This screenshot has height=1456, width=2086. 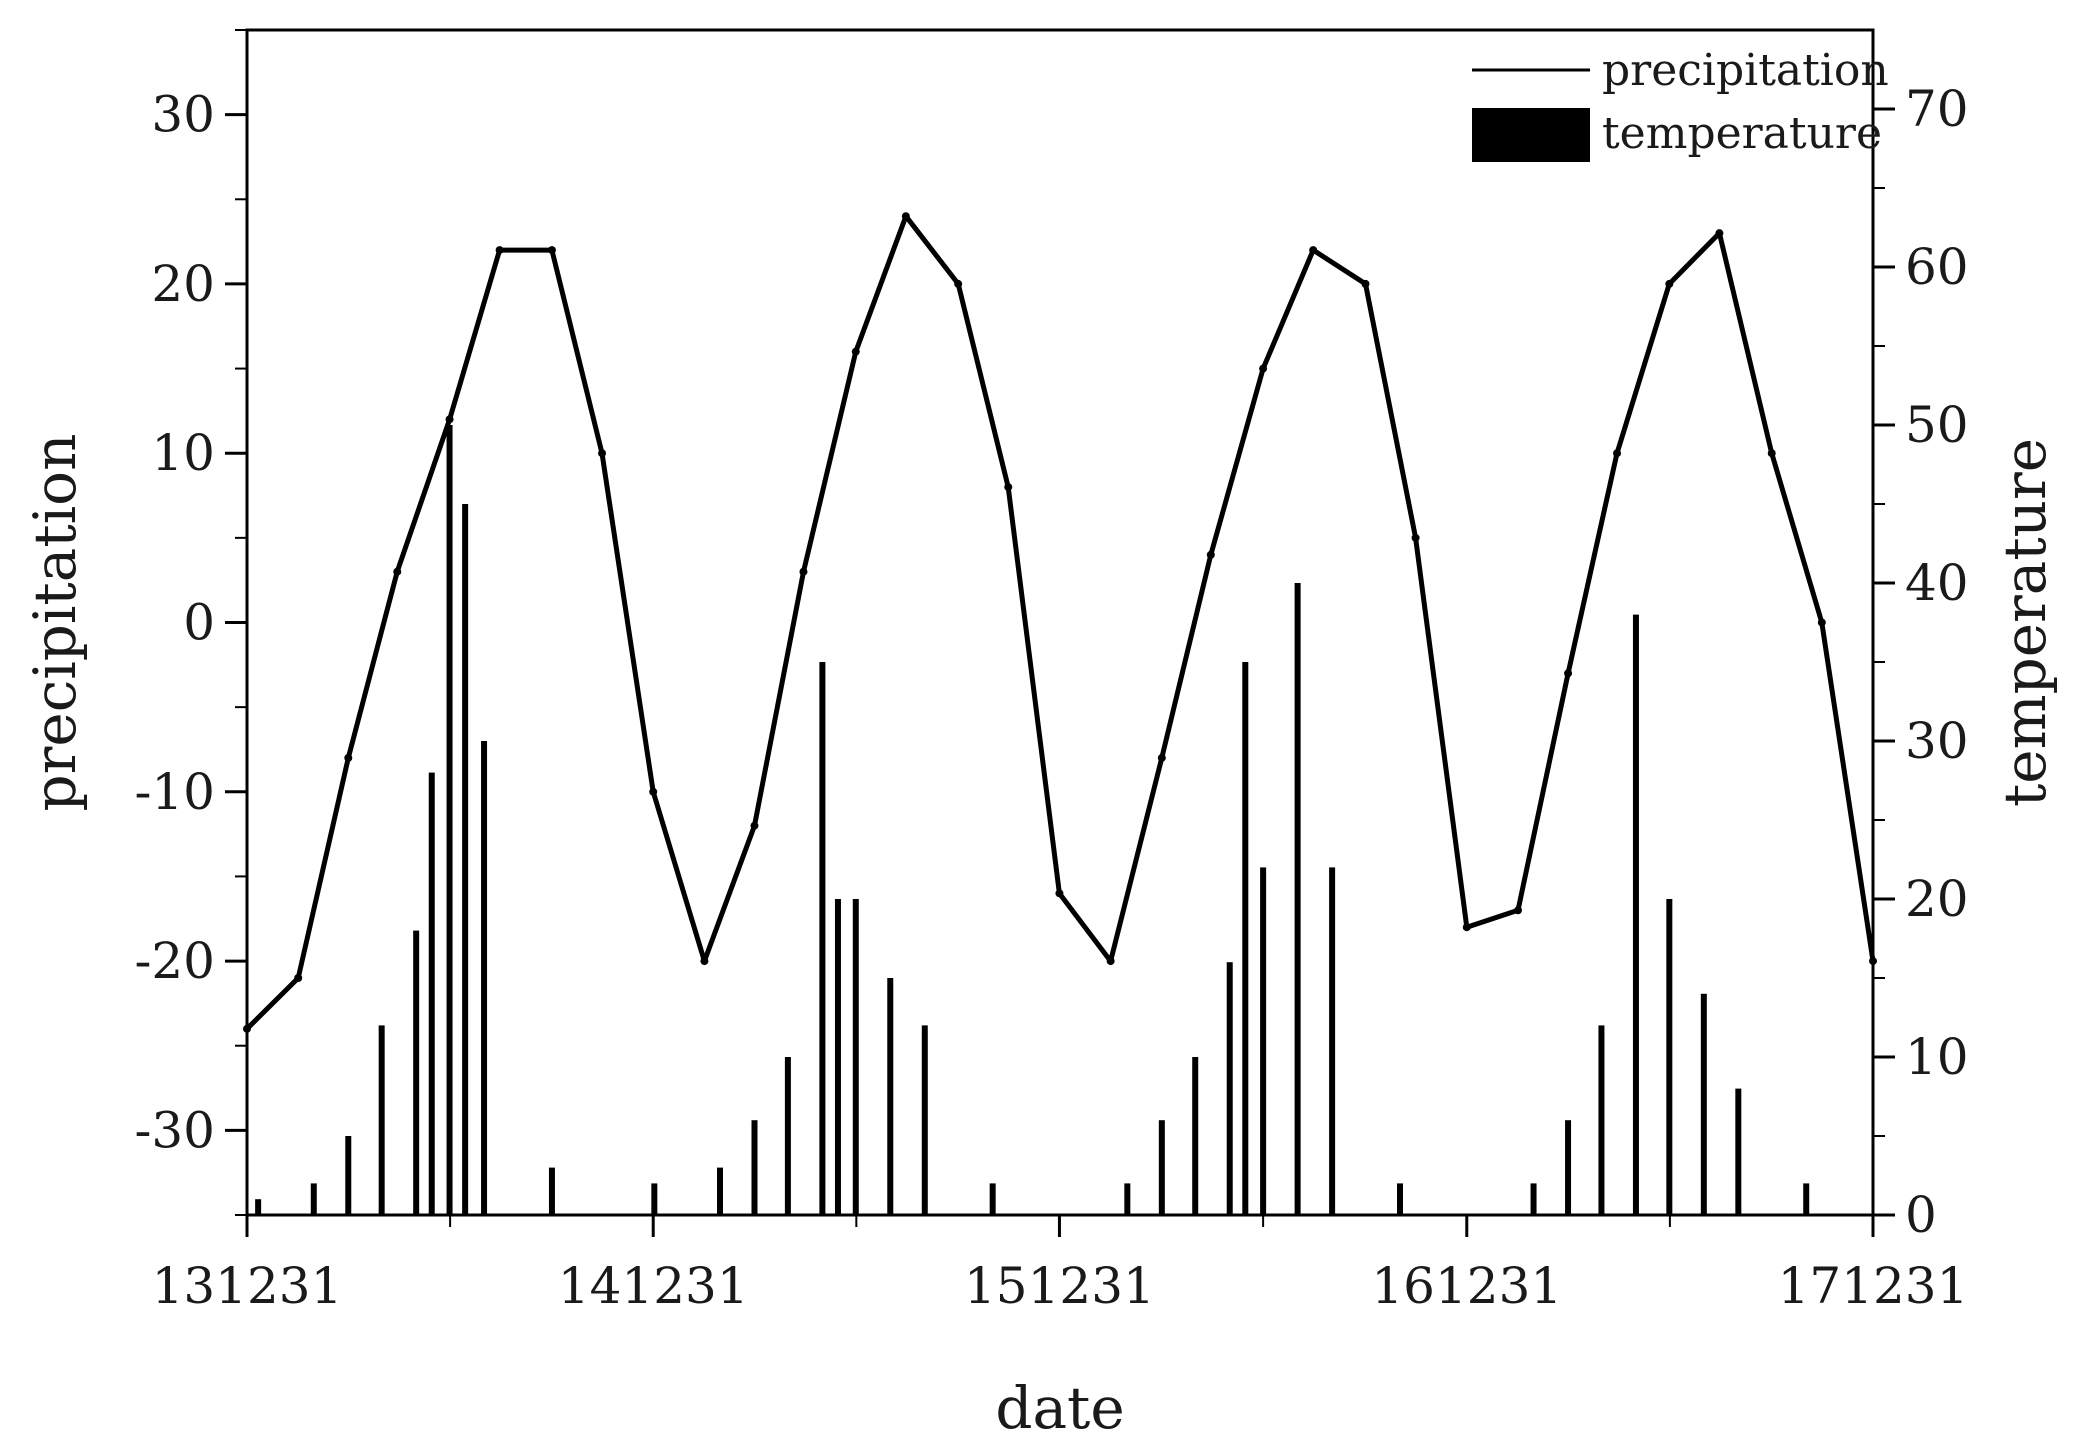 What do you see at coordinates (1937, 1057) in the screenshot?
I see `right-y-tick-label: 10` at bounding box center [1937, 1057].